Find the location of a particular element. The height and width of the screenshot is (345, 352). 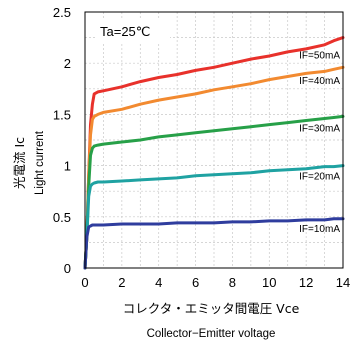

x-tick-labels: 0 2 4 6 8 10 12 14 is located at coordinates (215, 282).